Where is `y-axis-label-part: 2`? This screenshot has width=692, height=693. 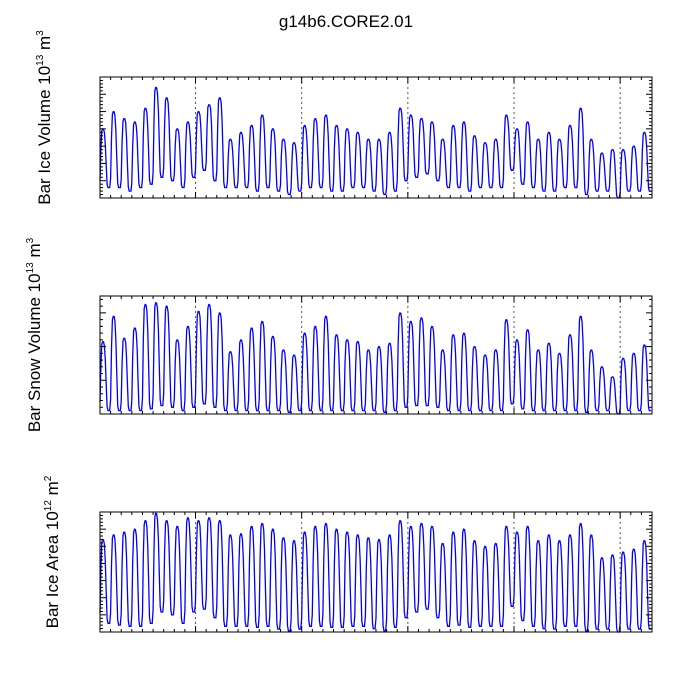 y-axis-label-part: 2 is located at coordinates (48, 478).